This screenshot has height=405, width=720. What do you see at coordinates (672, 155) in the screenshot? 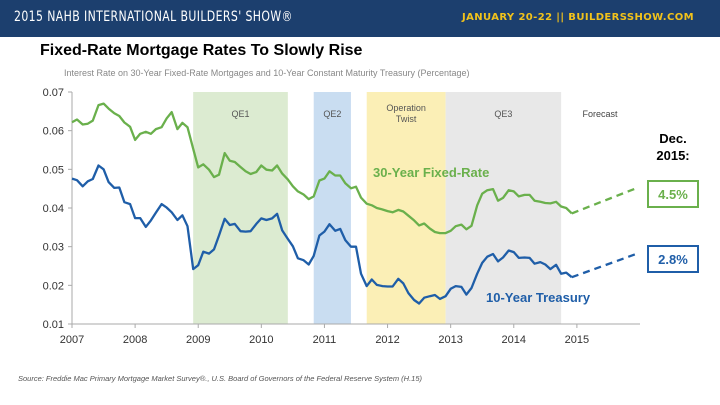
I see `dec-label-line2: 2015:` at bounding box center [672, 155].